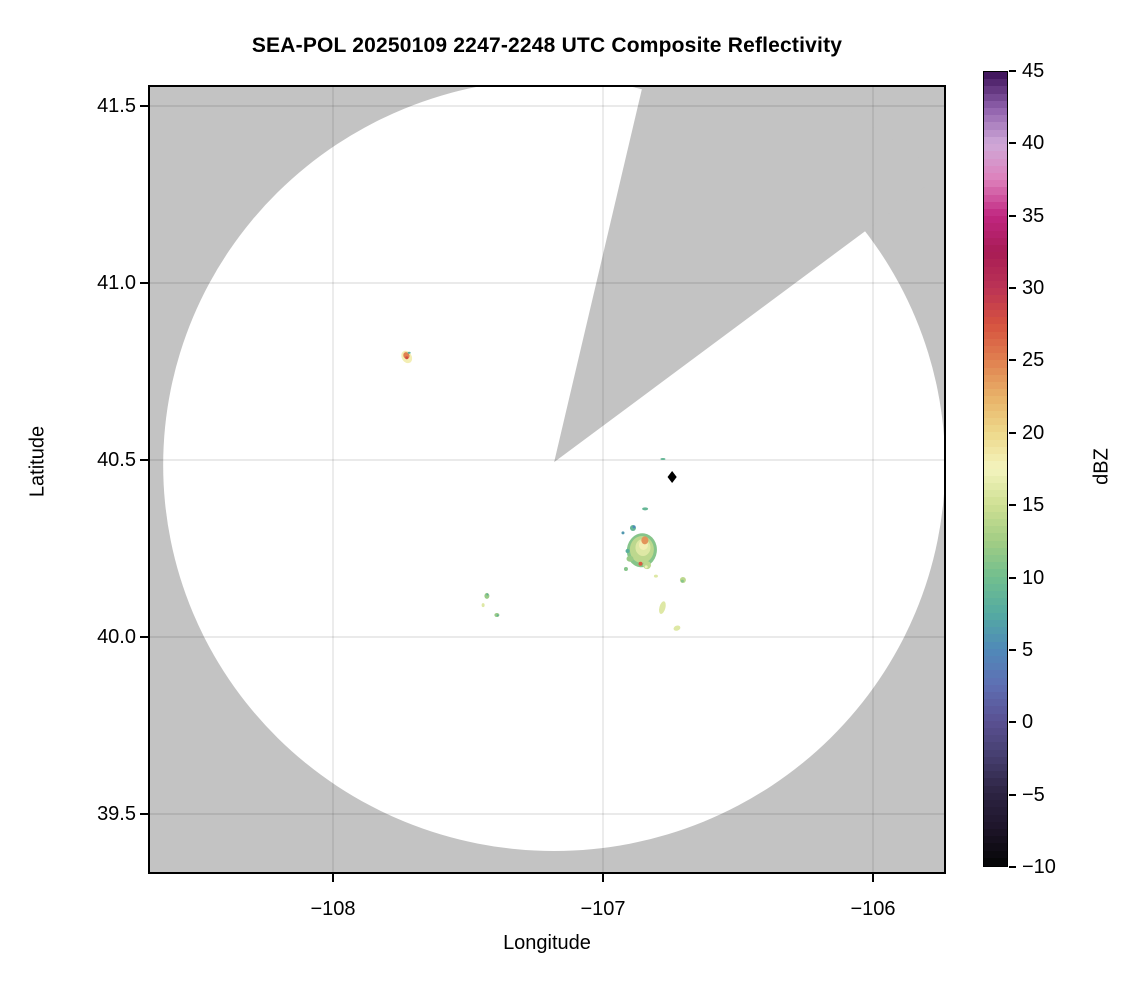  Describe the element at coordinates (1033, 432) in the screenshot. I see `colorbar-tick-label: 20` at that location.